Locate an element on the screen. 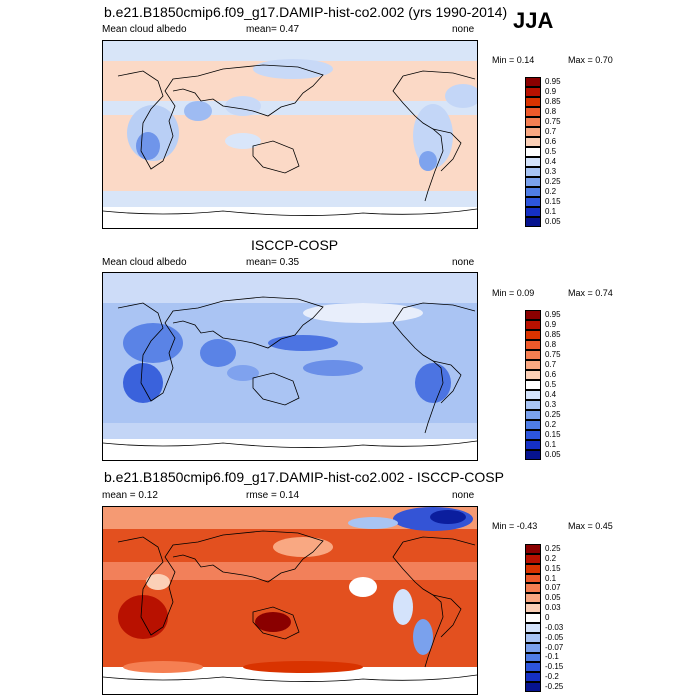 Image resolution: width=700 pixels, height=700 pixels. panel2-variable-label: Mean cloud albedo is located at coordinates (144, 262).